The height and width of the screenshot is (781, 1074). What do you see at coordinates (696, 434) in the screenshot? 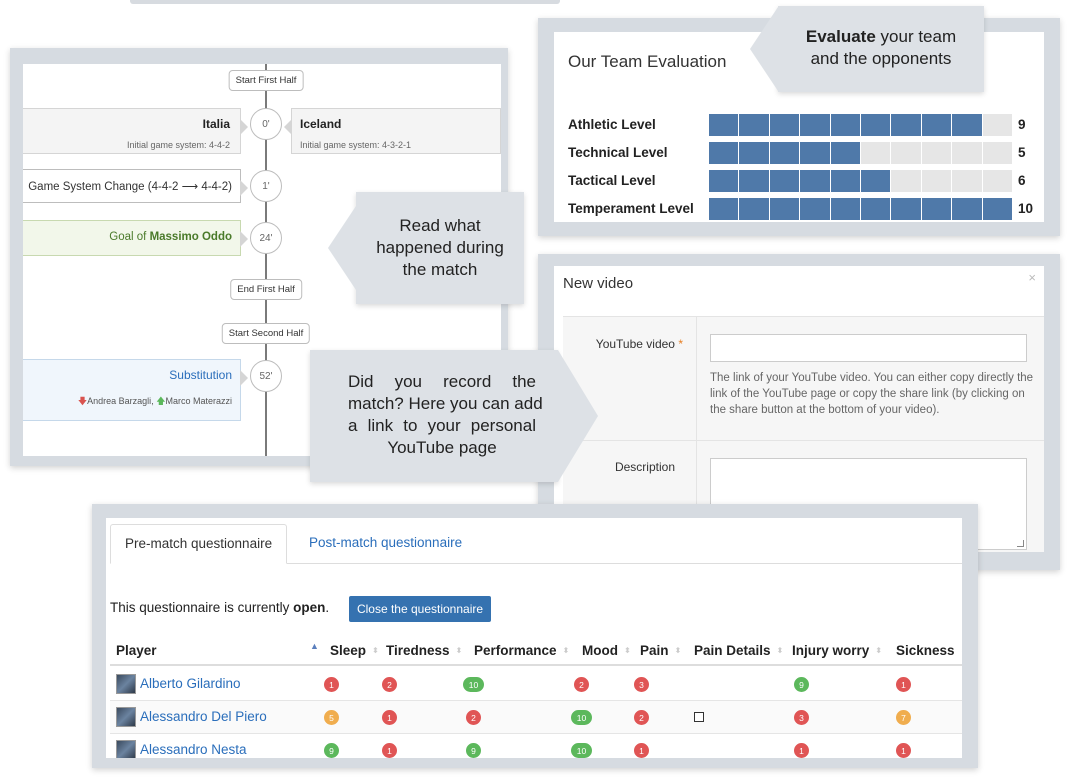
I see `form-divider` at bounding box center [696, 434].